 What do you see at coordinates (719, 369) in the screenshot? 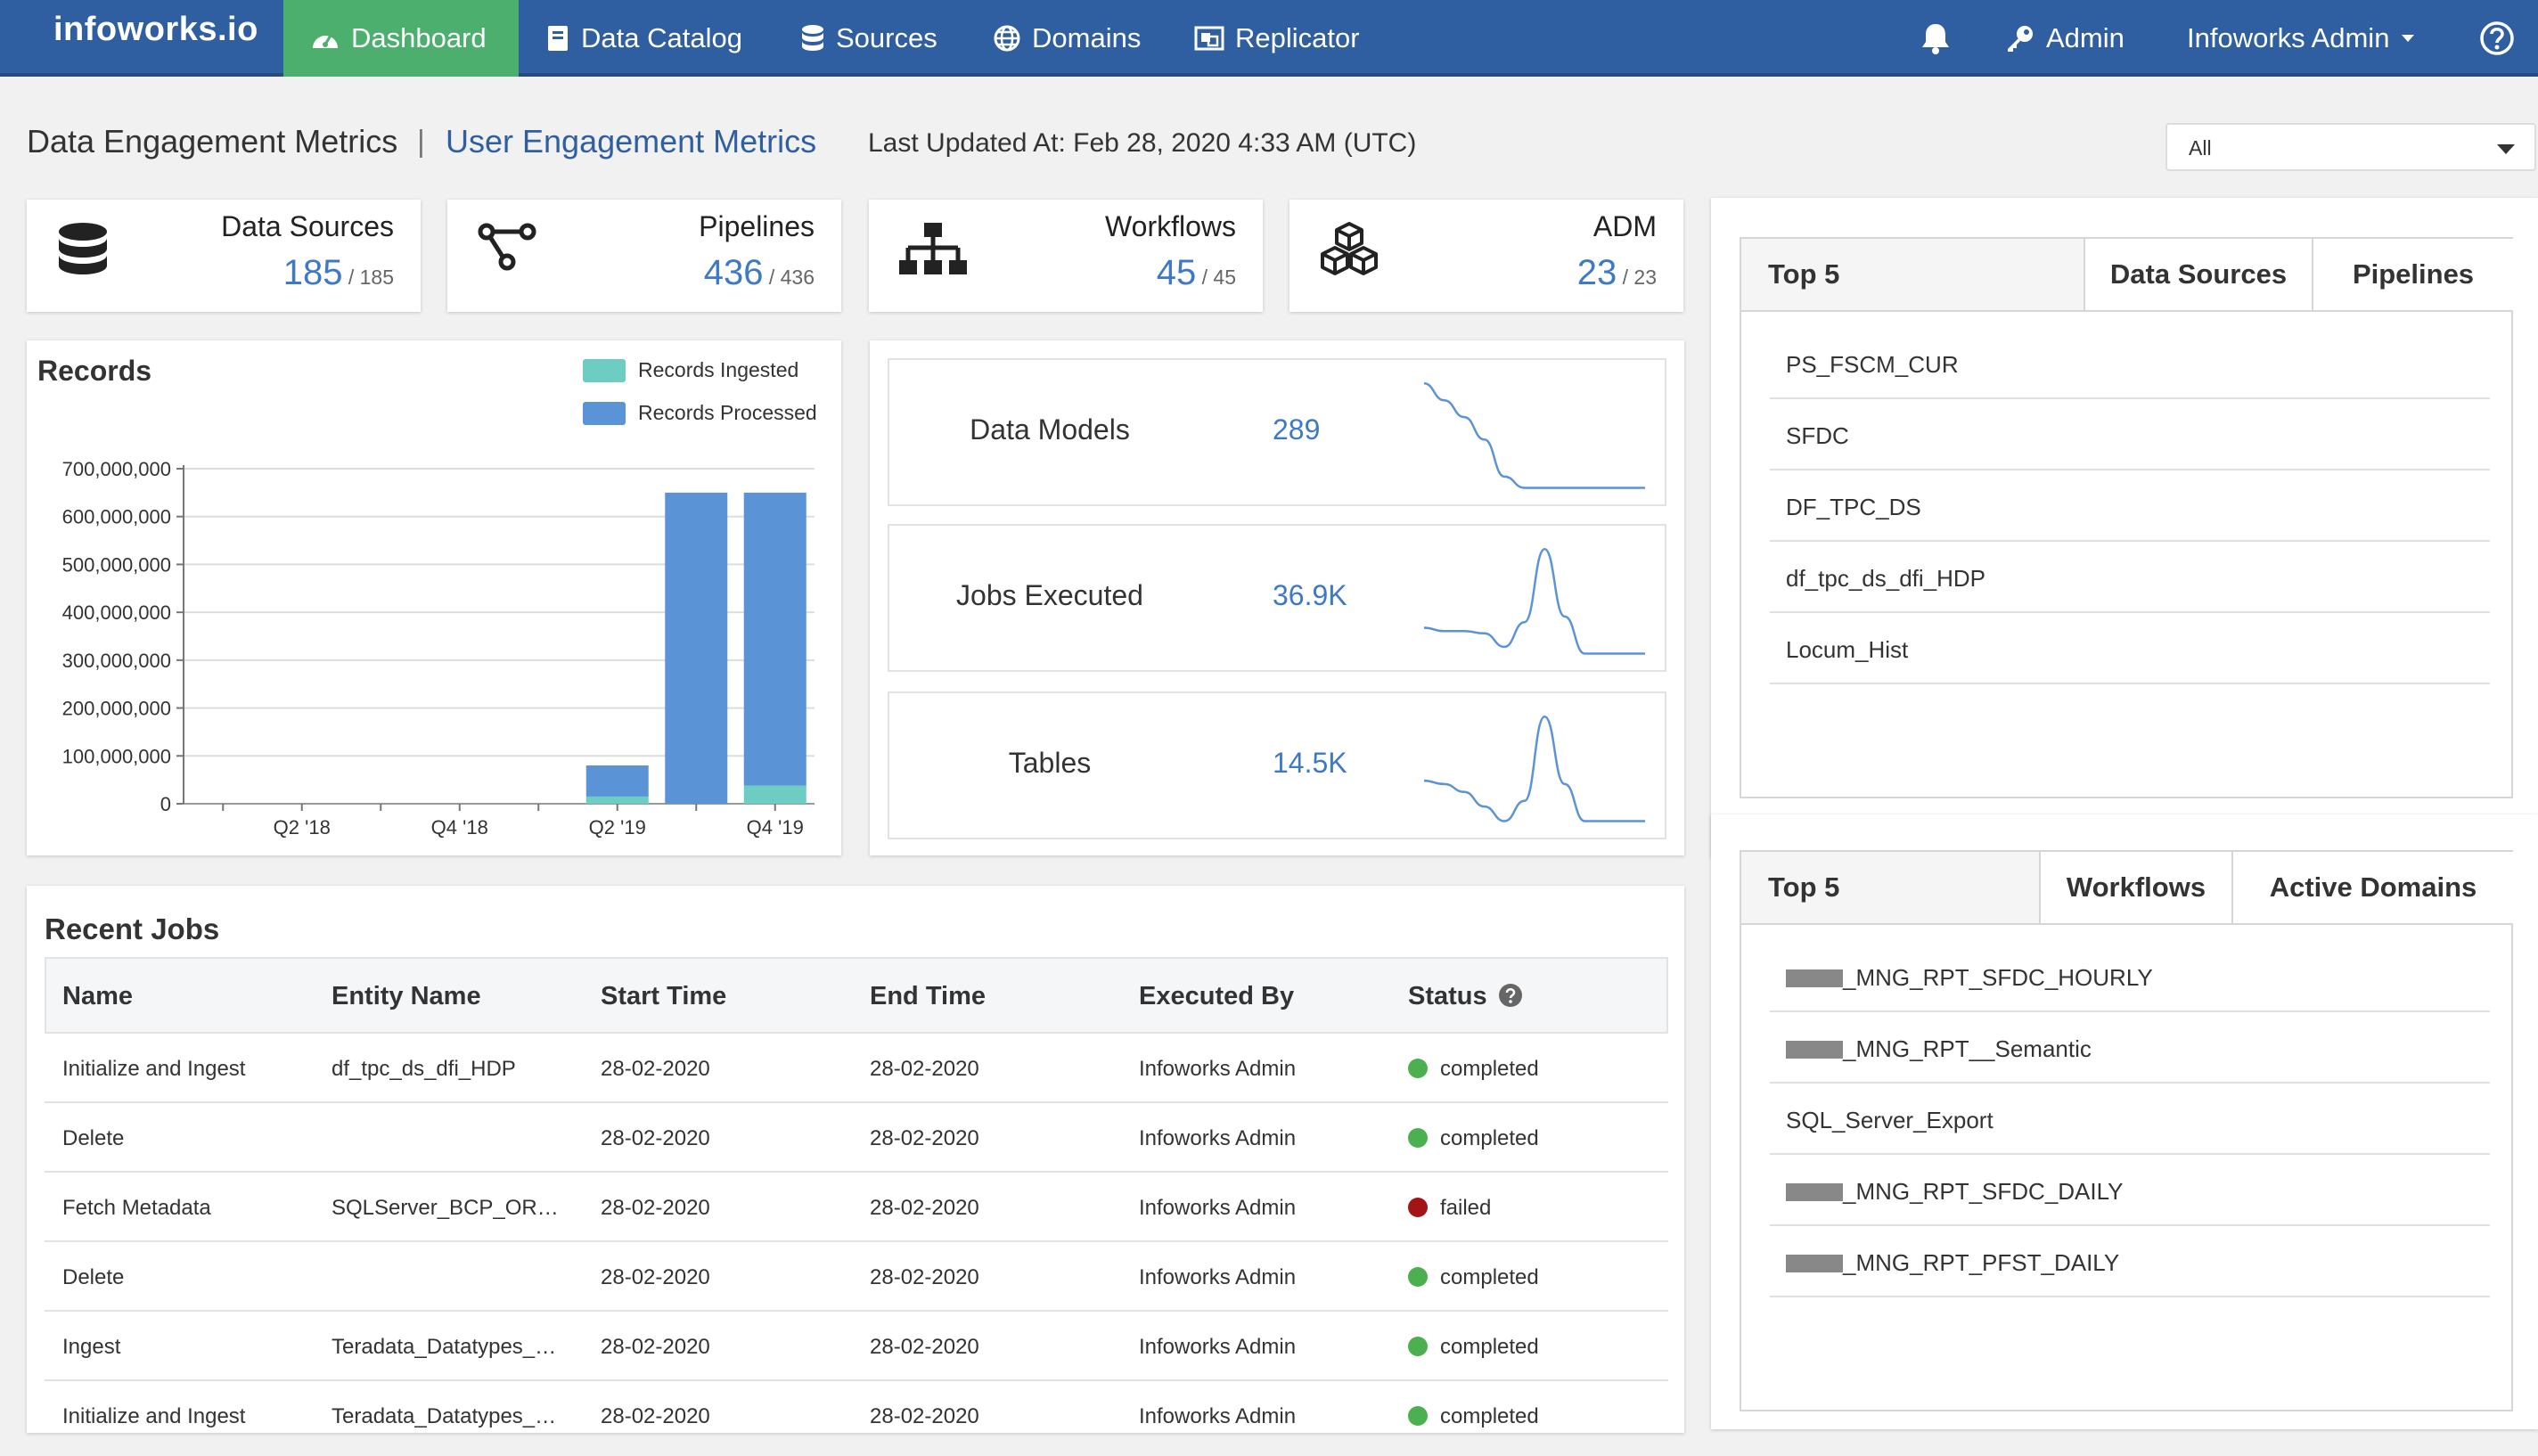
I see `legend-label: Records Ingested` at bounding box center [719, 369].